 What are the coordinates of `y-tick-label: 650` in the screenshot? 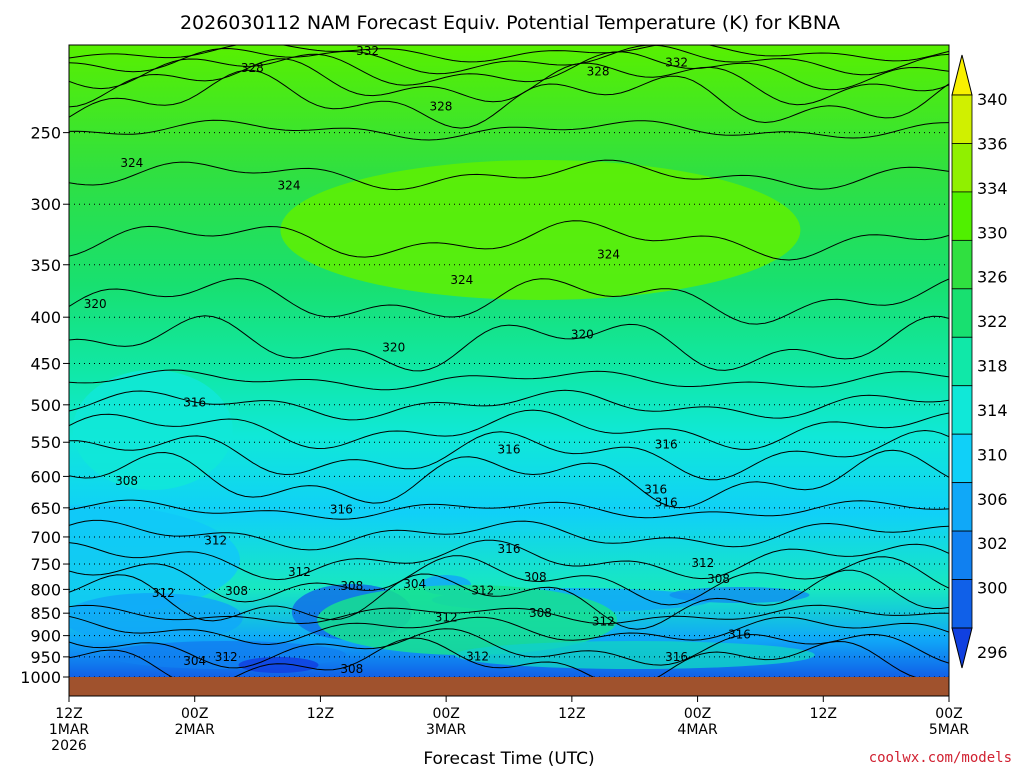 It's located at (45, 508).